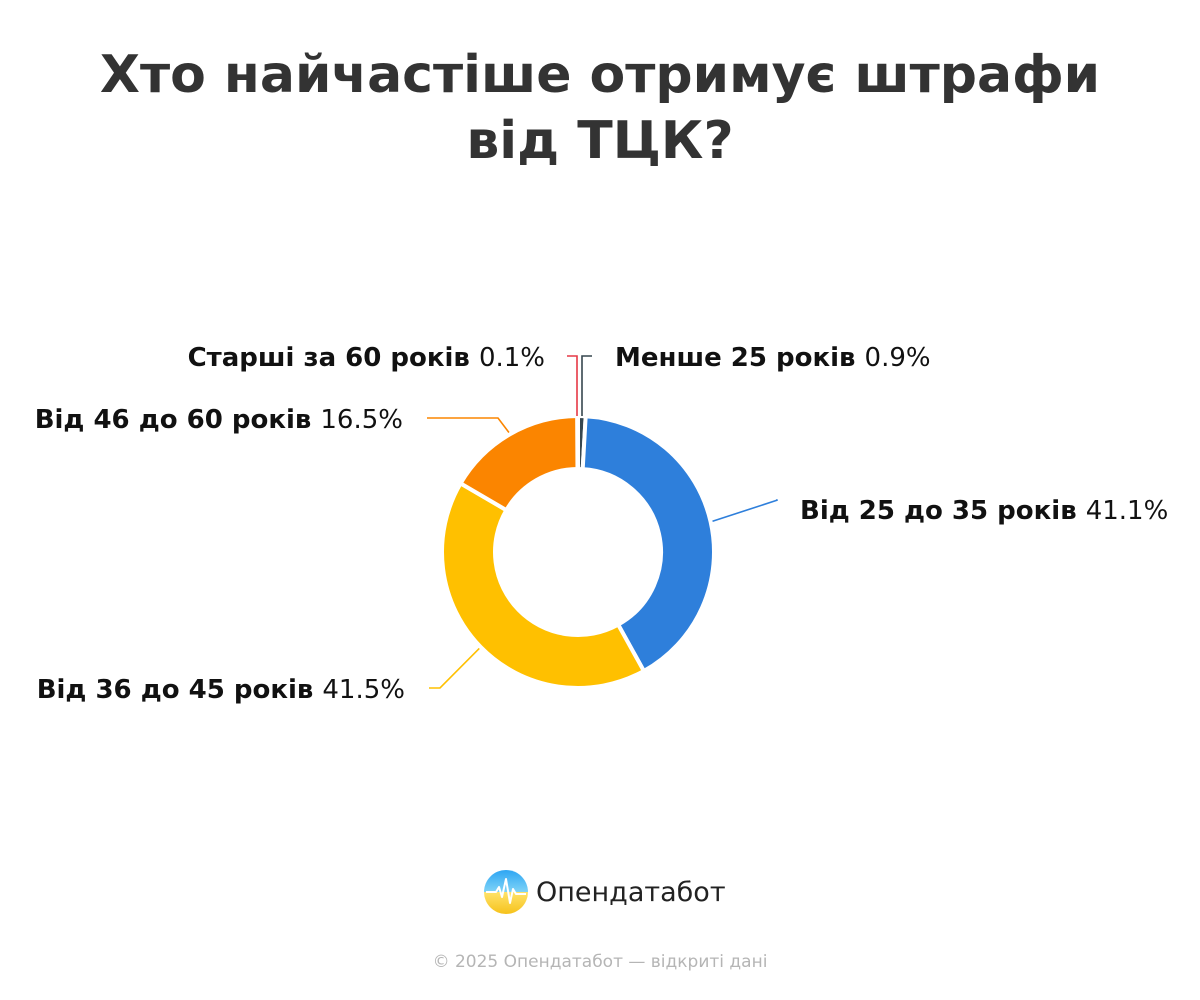  I want to click on slice-label-value: 41.5%, so click(363, 690).